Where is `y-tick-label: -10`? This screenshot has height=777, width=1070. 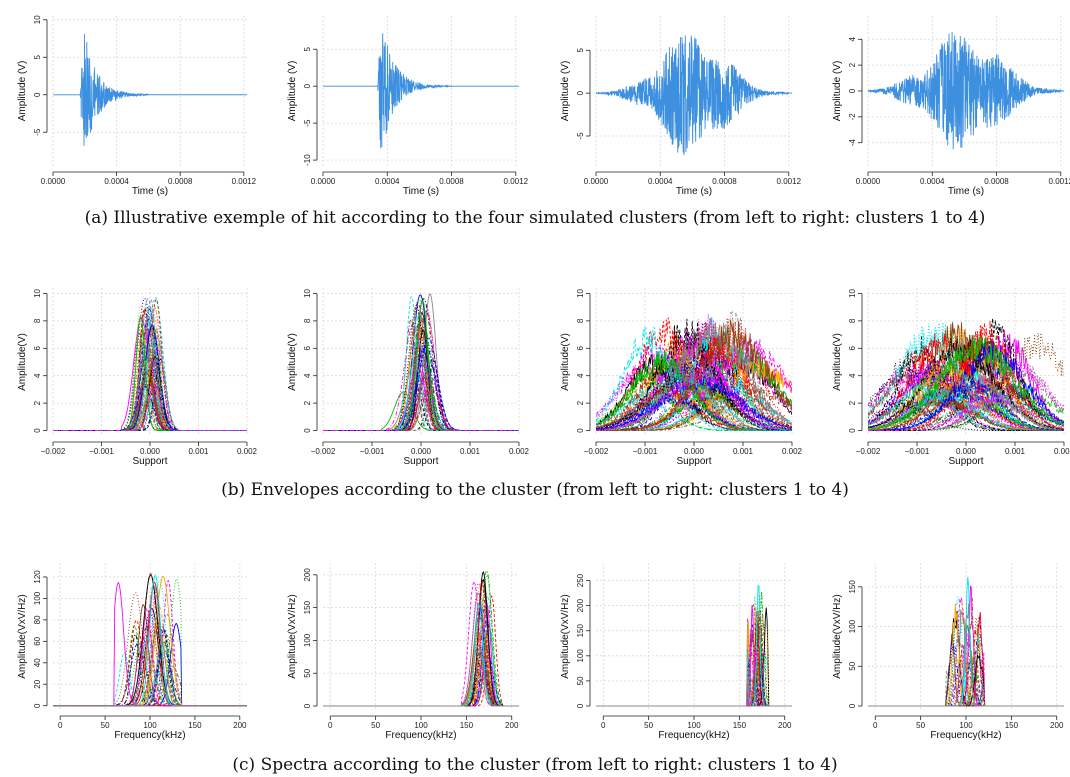
y-tick-label: -10 is located at coordinates (307, 160).